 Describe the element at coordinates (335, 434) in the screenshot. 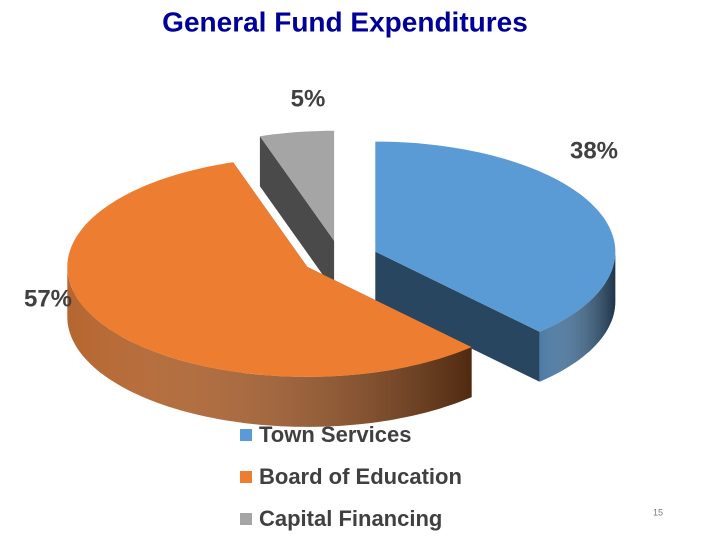

I see `legend-label: Town Services` at that location.